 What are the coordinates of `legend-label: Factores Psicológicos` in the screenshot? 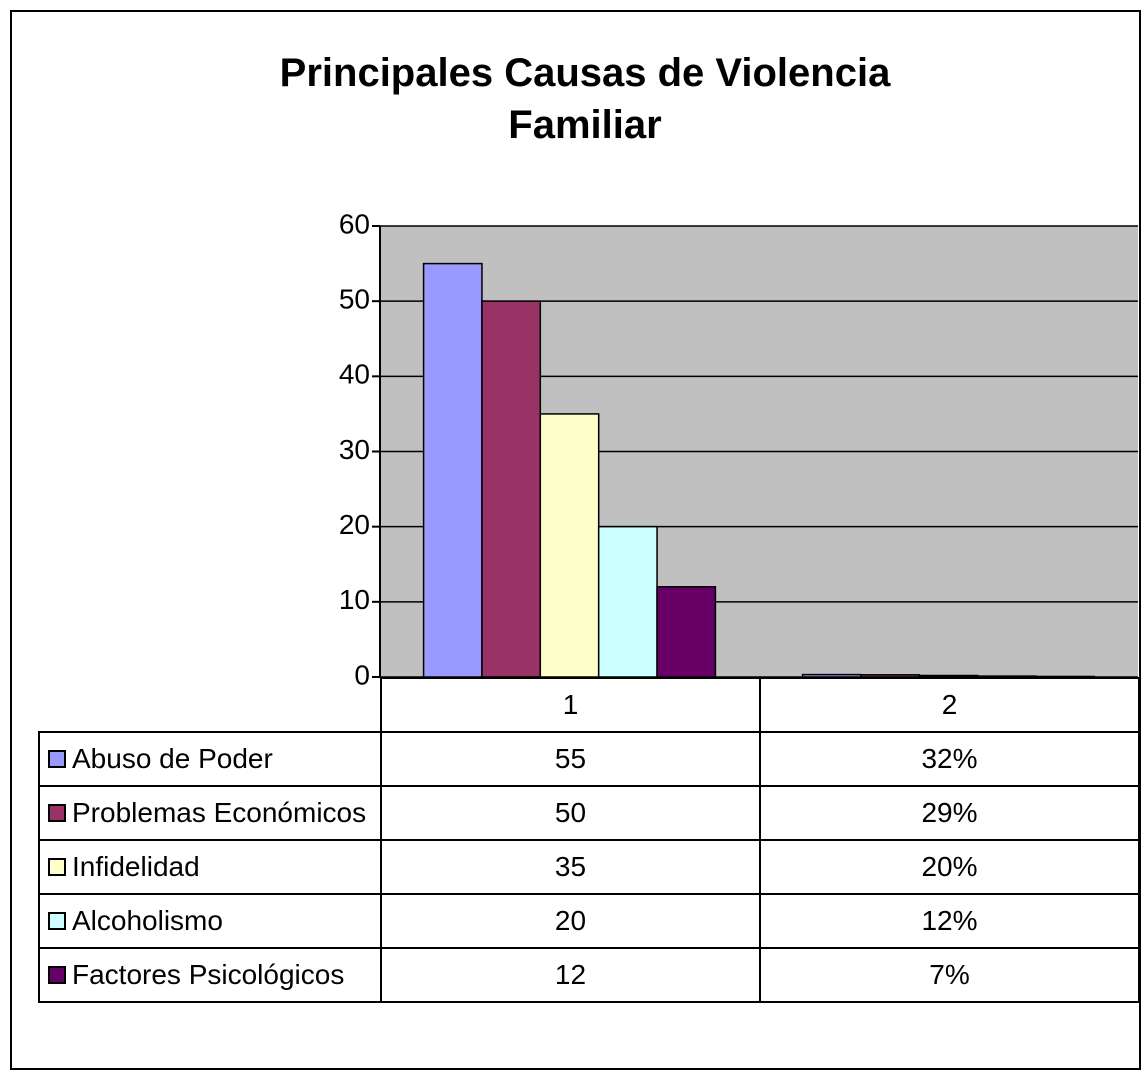 It's located at (208, 974).